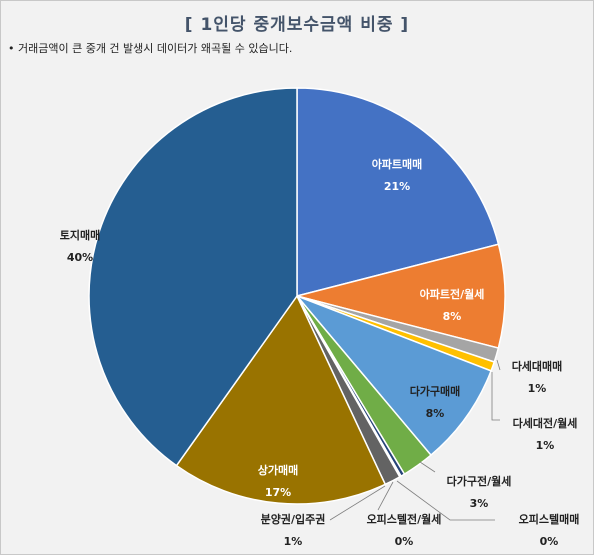 This screenshot has width=594, height=555. Describe the element at coordinates (397, 164) in the screenshot. I see `slice-category-label: 아파트매매` at that location.